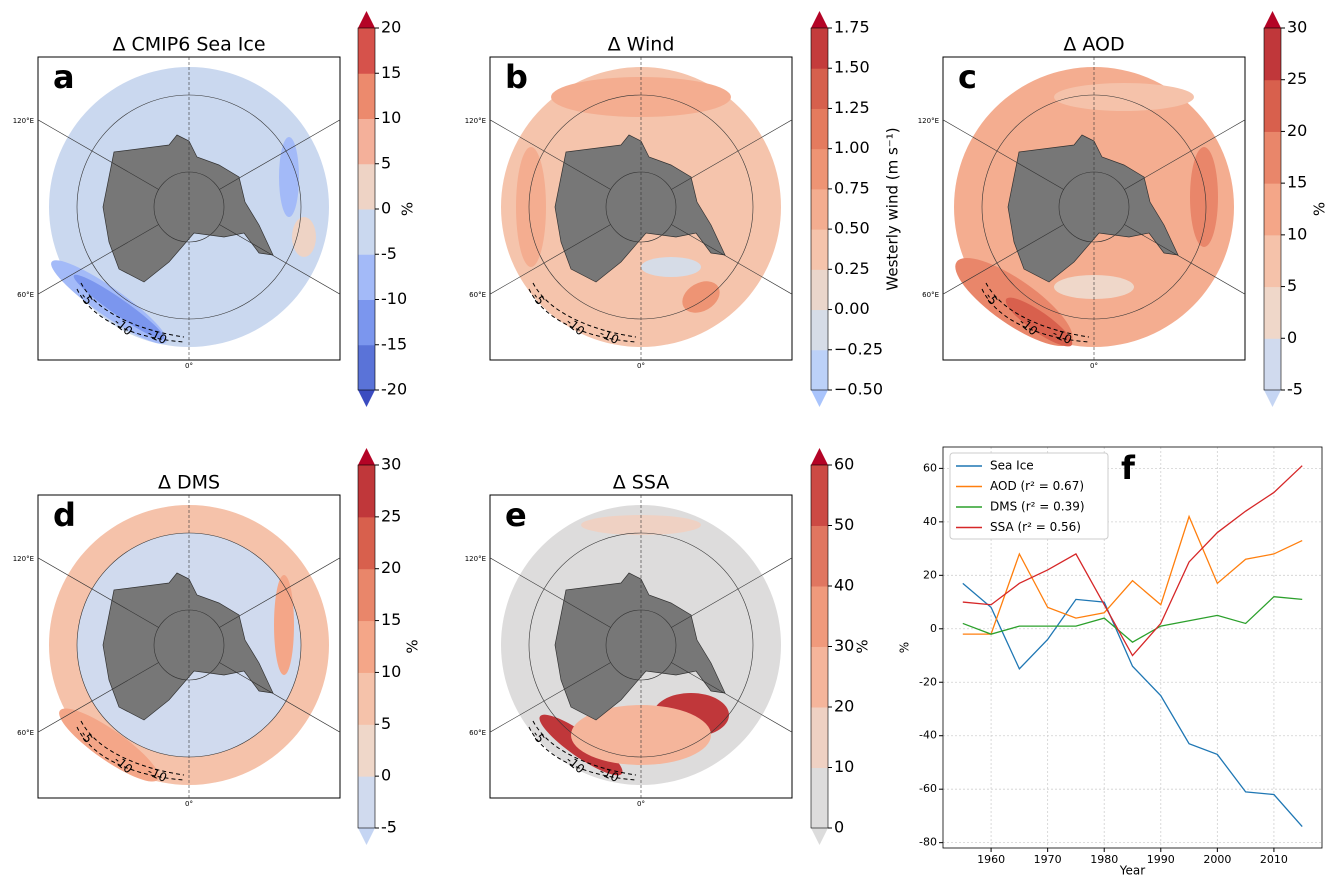 Image resolution: width=1332 pixels, height=875 pixels. What do you see at coordinates (852, 147) in the screenshot?
I see `colorbar-tick-label: 1.00` at bounding box center [852, 147].